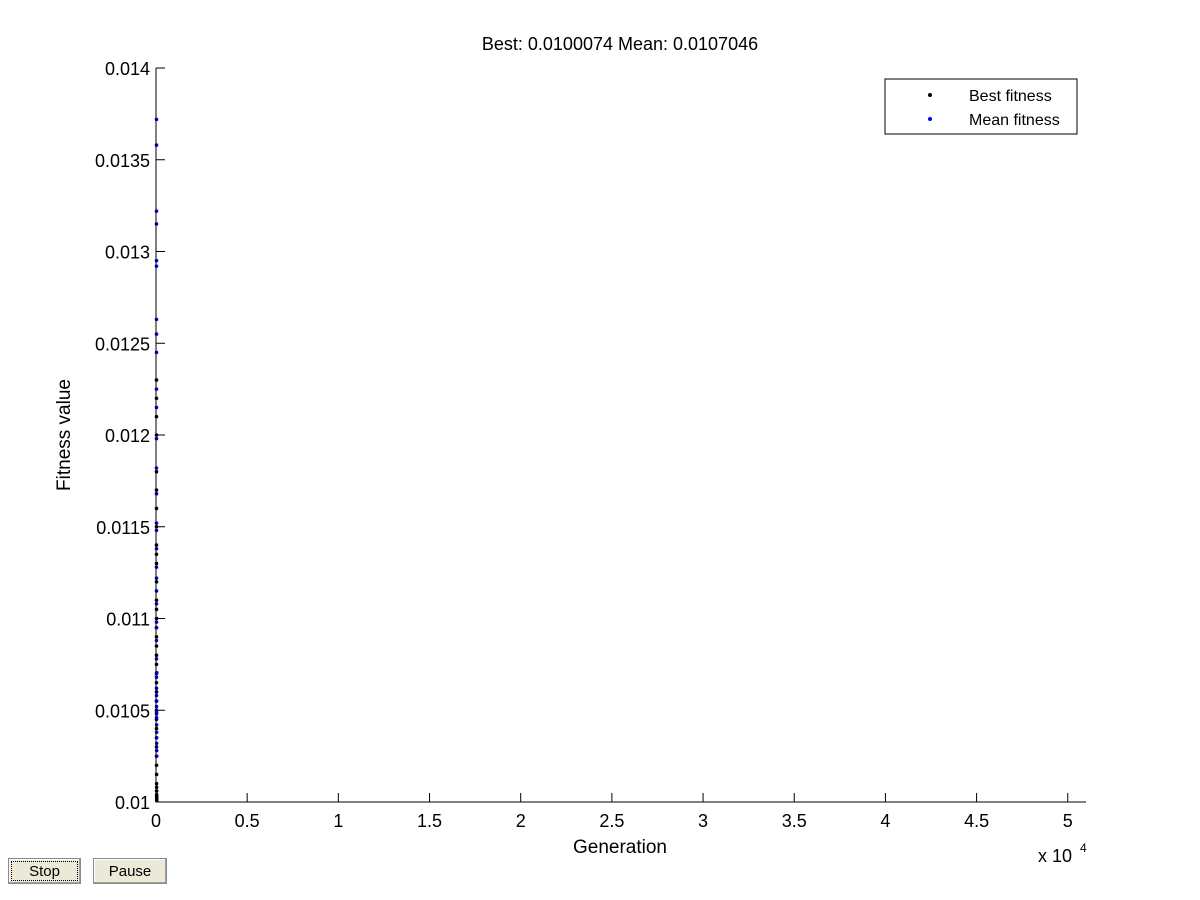 The width and height of the screenshot is (1200, 900). I want to click on y-tick-label: 0.0115, so click(123, 528).